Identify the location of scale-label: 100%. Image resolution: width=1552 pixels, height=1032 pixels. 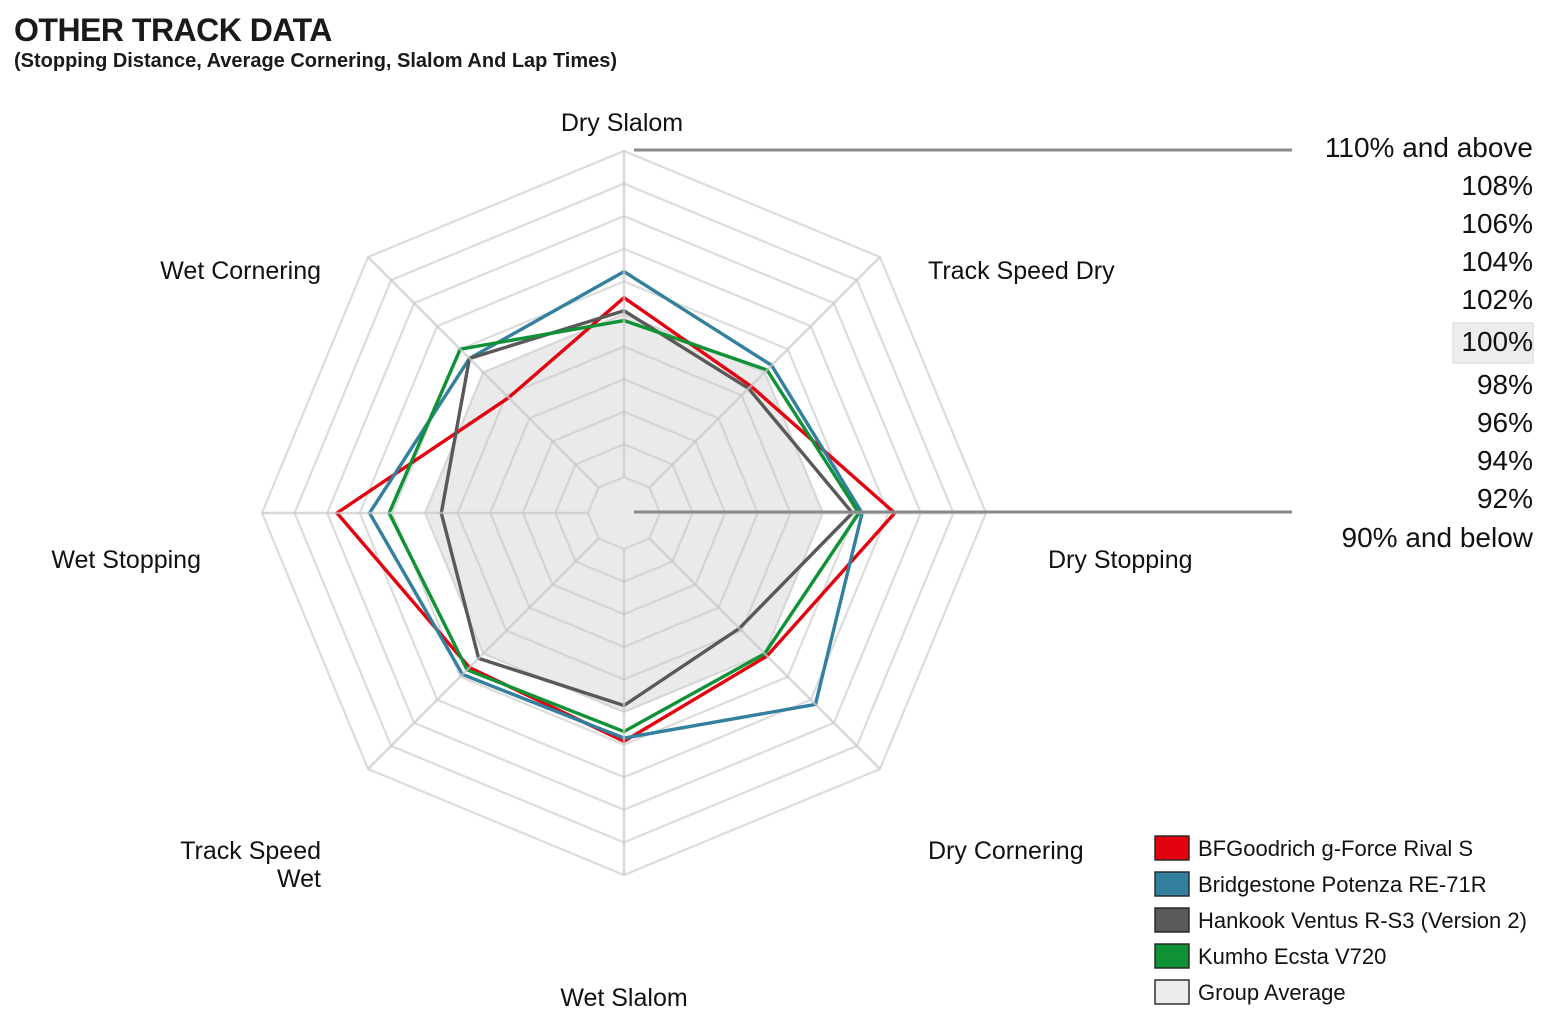
(1497, 341).